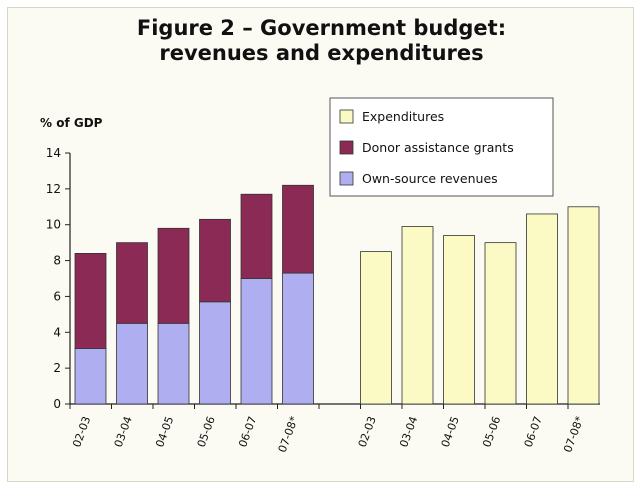 The image size is (643, 485). What do you see at coordinates (71, 123) in the screenshot?
I see `y-axis-label: % of GDP` at bounding box center [71, 123].